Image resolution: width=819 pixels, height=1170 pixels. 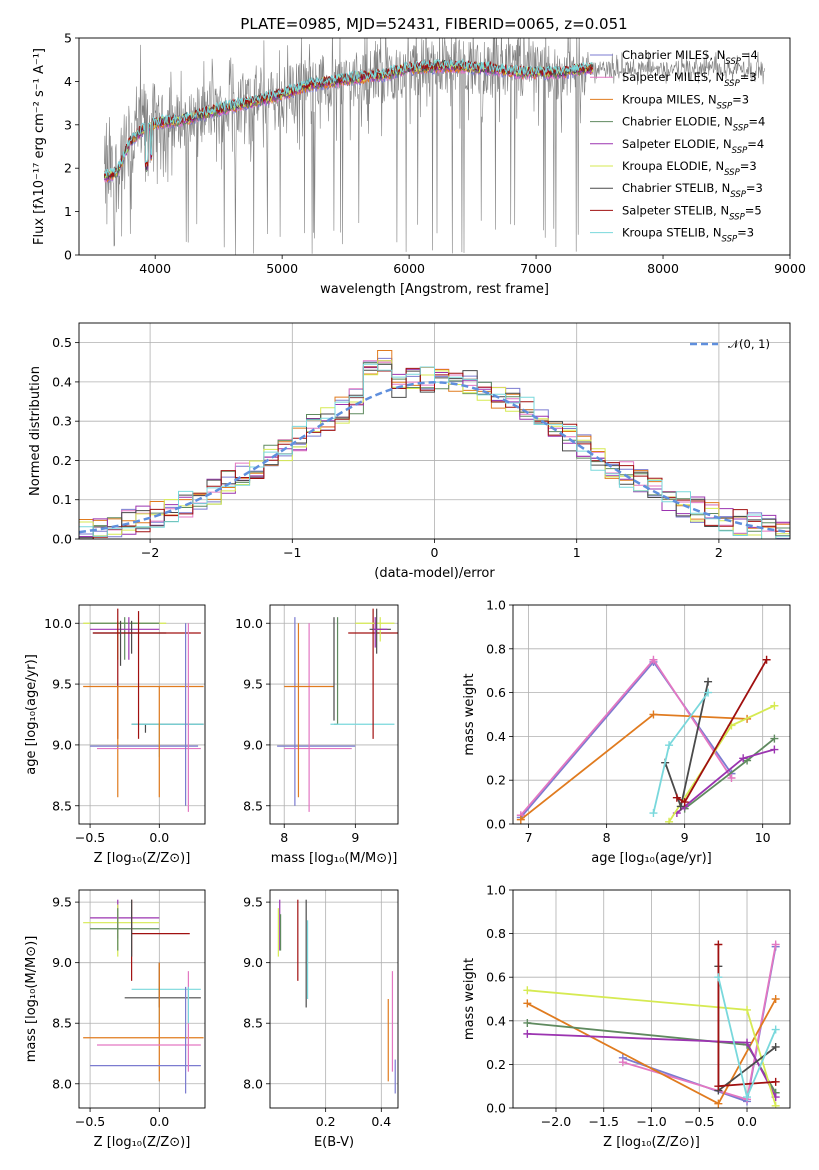 What do you see at coordinates (719, 552) in the screenshot?
I see `x-tick-label: 2` at bounding box center [719, 552].